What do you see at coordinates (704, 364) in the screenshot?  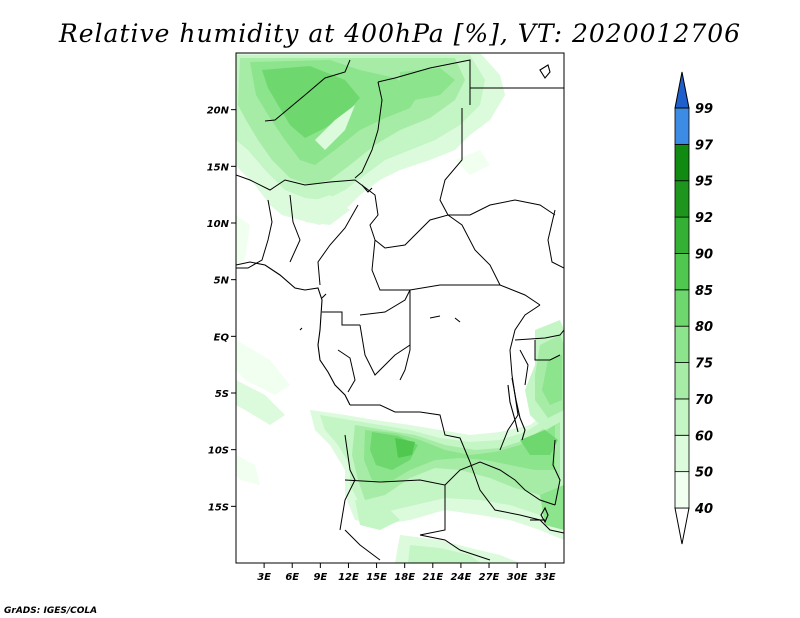 I see `colorbar-label: 75` at bounding box center [704, 364].